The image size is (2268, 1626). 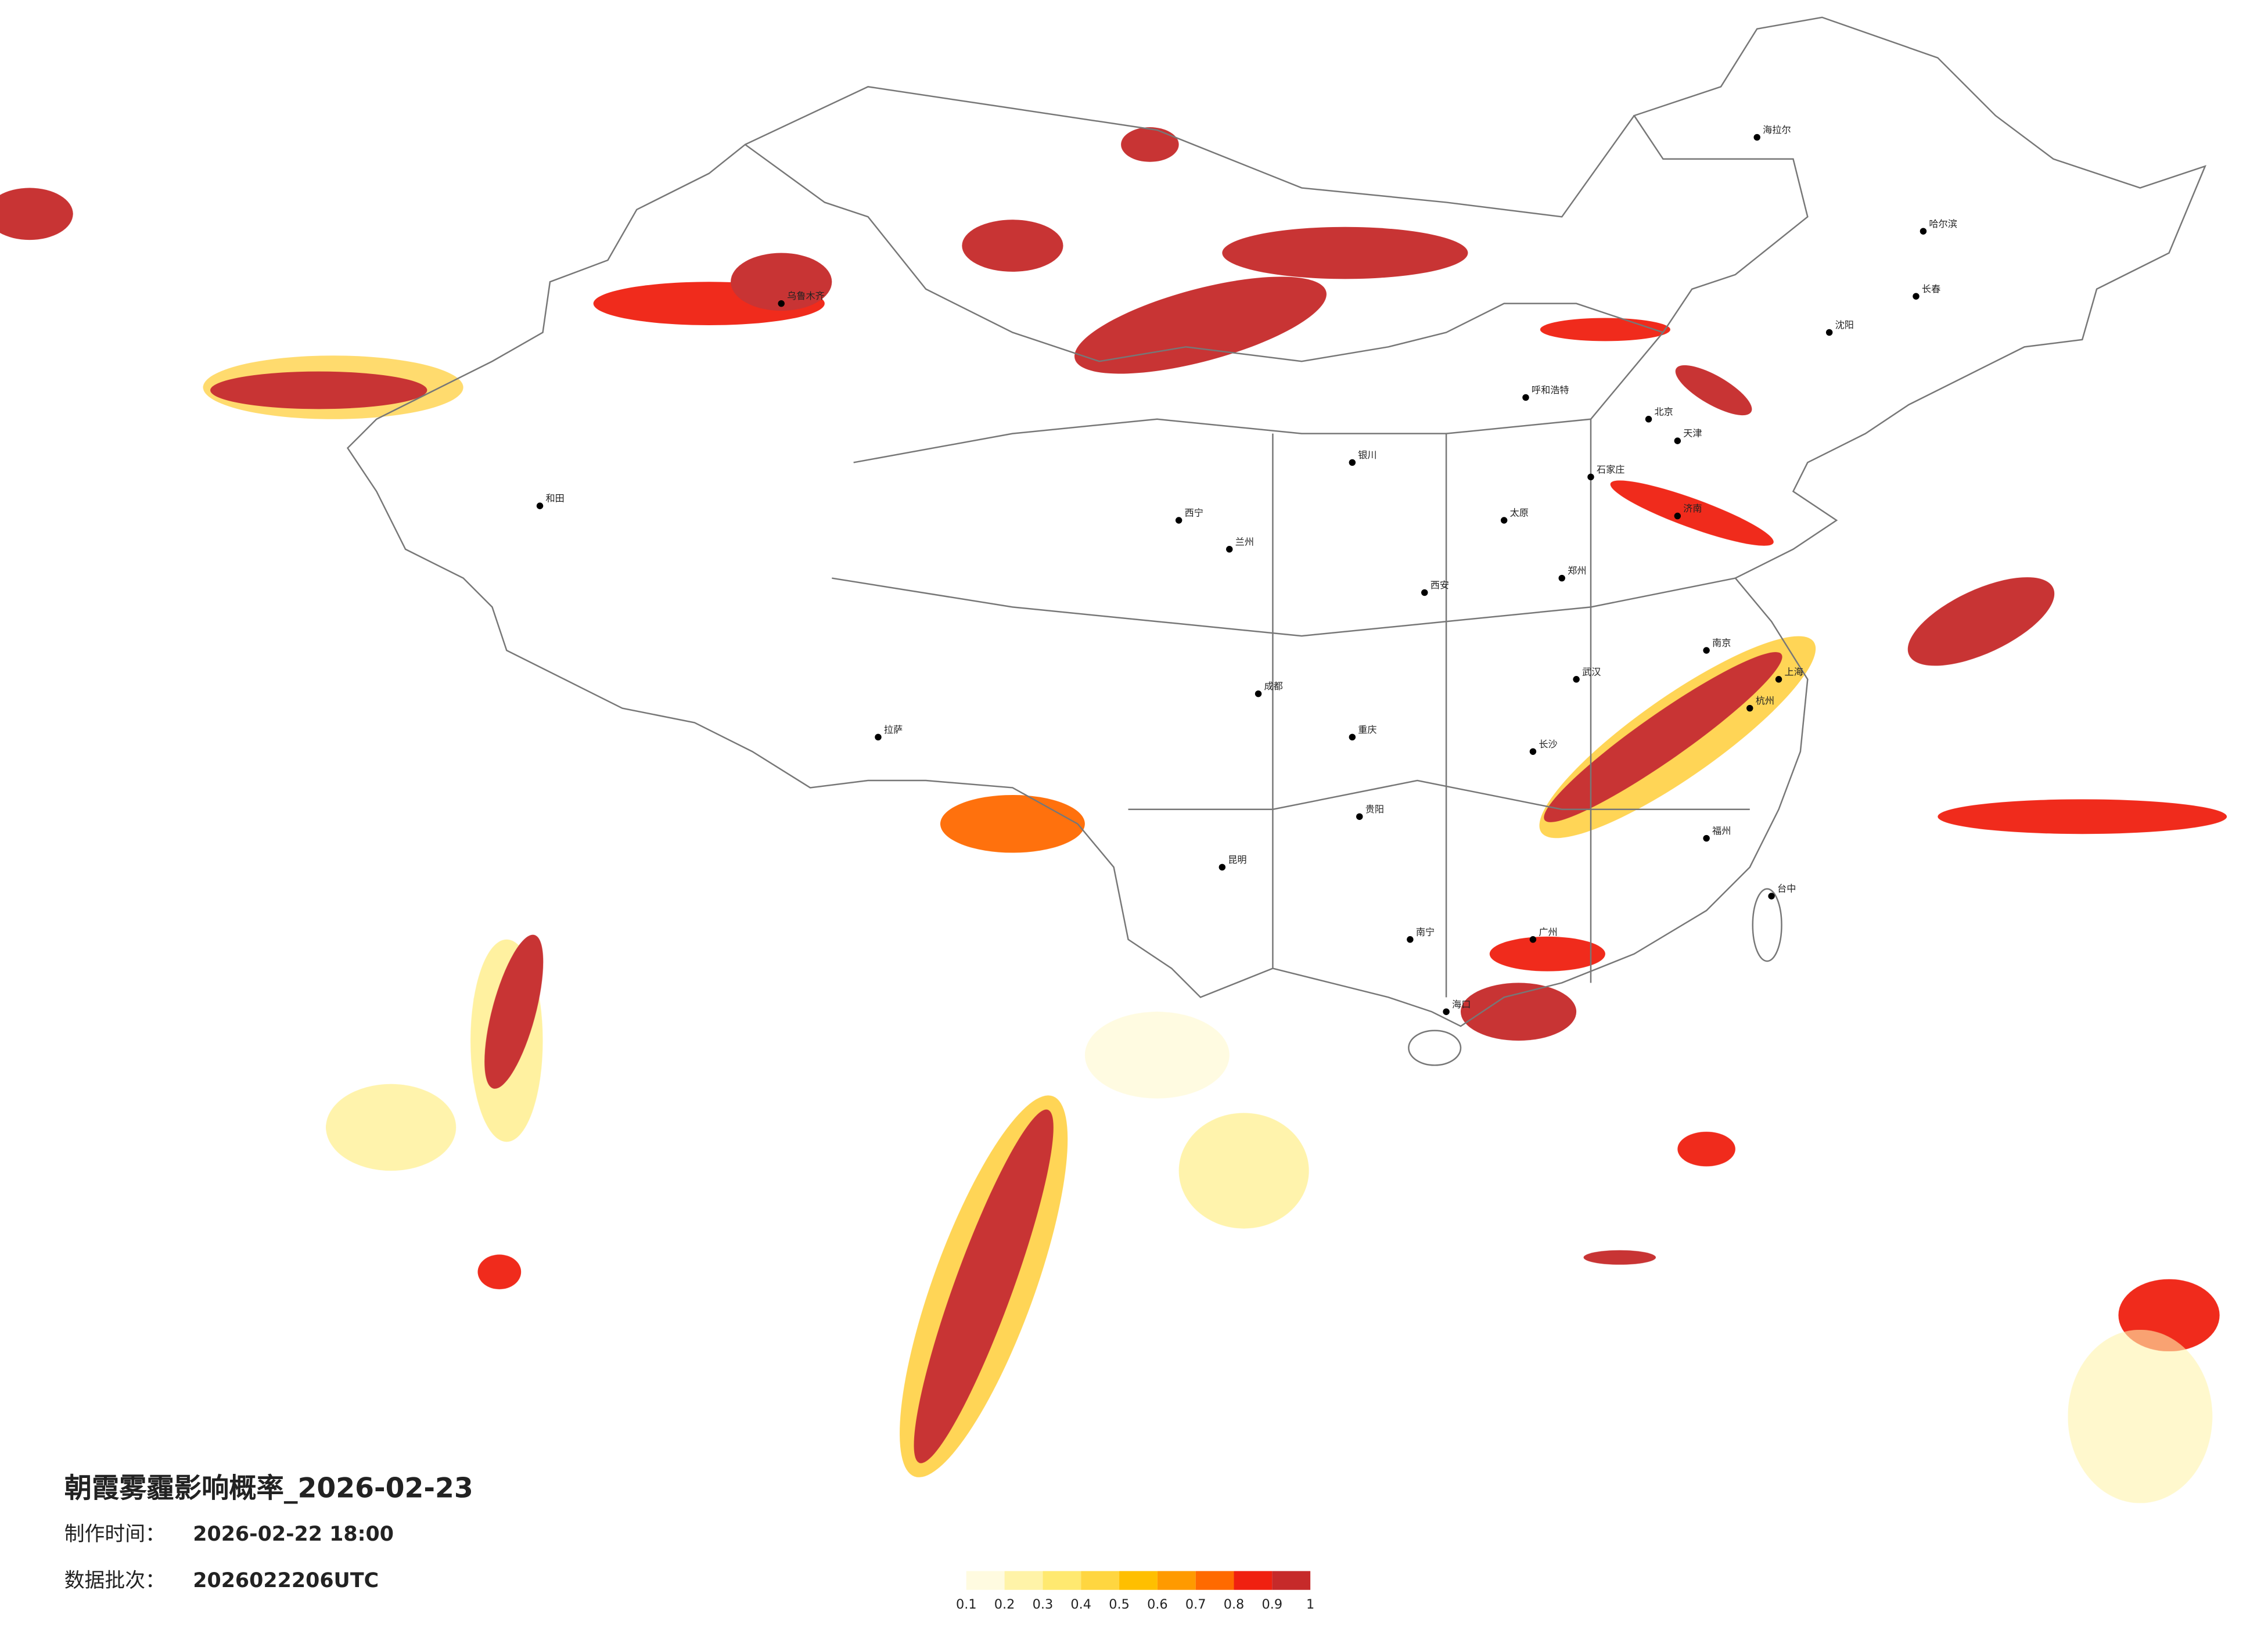 What do you see at coordinates (1272, 1604) in the screenshot?
I see `legend-tick-label: 0.9` at bounding box center [1272, 1604].